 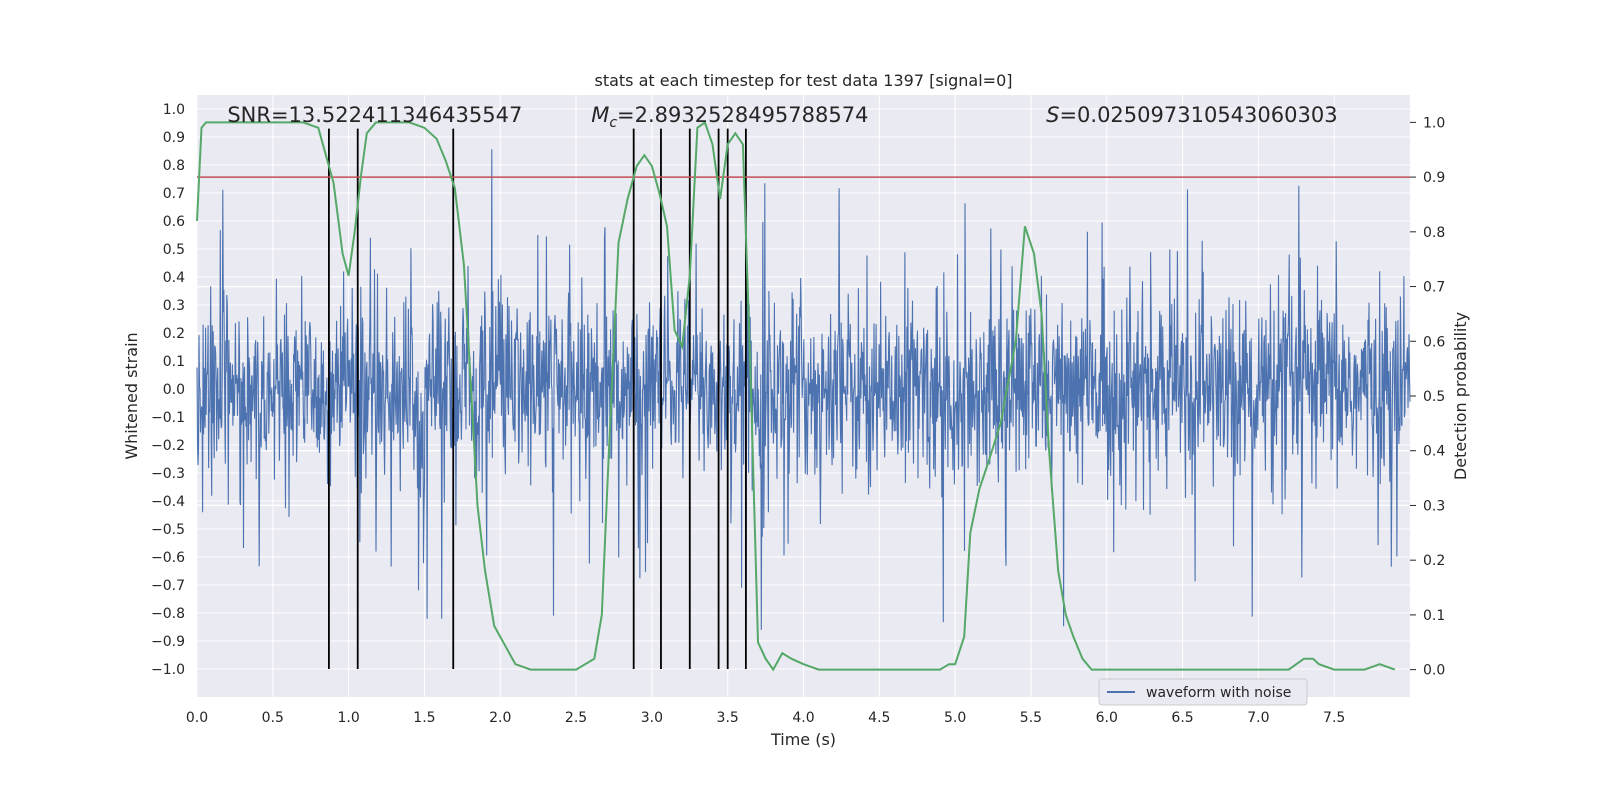 I want to click on y-right-axis-label: Detection probability, so click(x=1460, y=396).